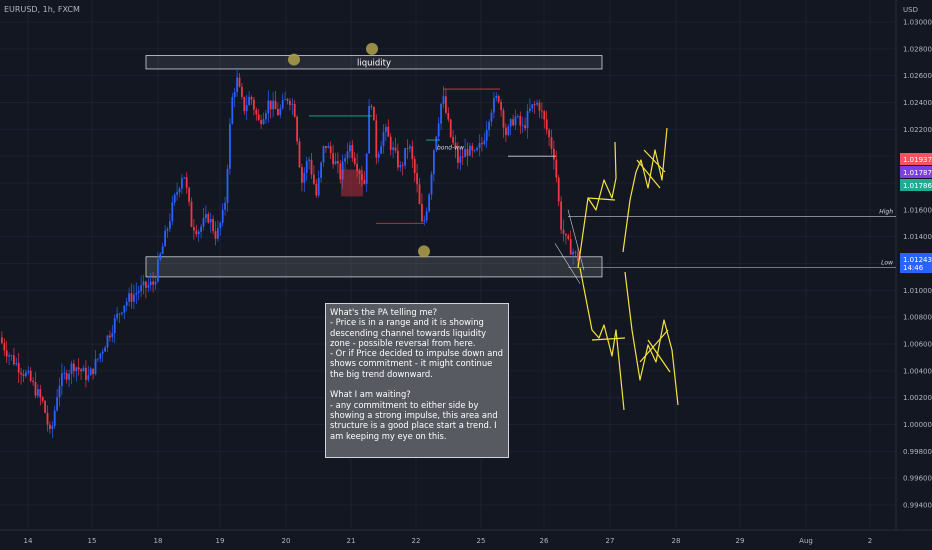  What do you see at coordinates (610, 541) in the screenshot?
I see `time-tick-label: 27` at bounding box center [610, 541].